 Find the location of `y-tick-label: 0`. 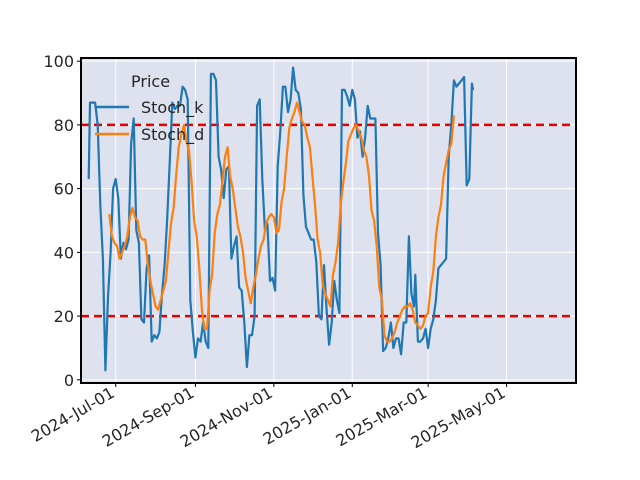

y-tick-label: 0 is located at coordinates (69, 380).